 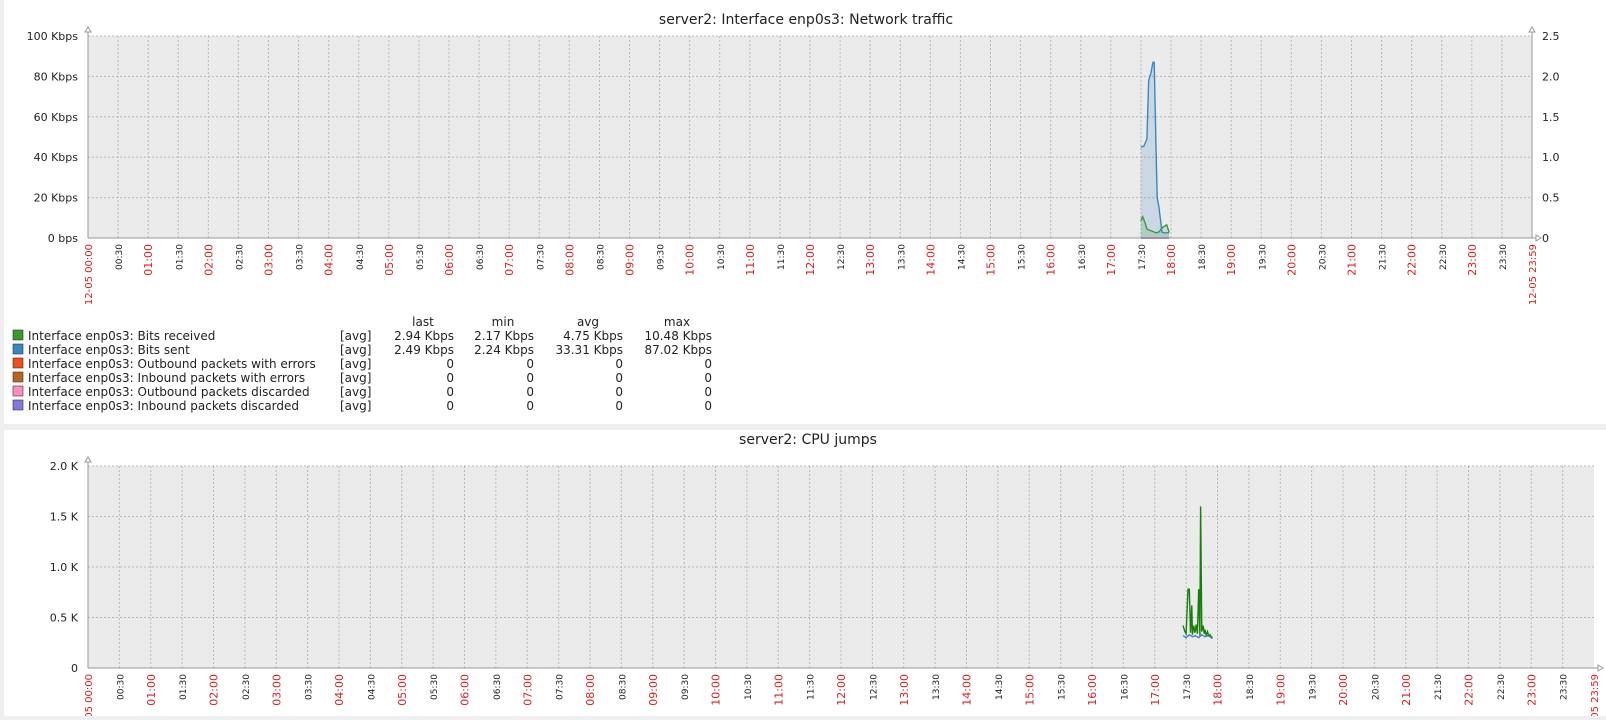 What do you see at coordinates (778, 690) in the screenshot?
I see `x-tick-label: 11:00` at bounding box center [778, 690].